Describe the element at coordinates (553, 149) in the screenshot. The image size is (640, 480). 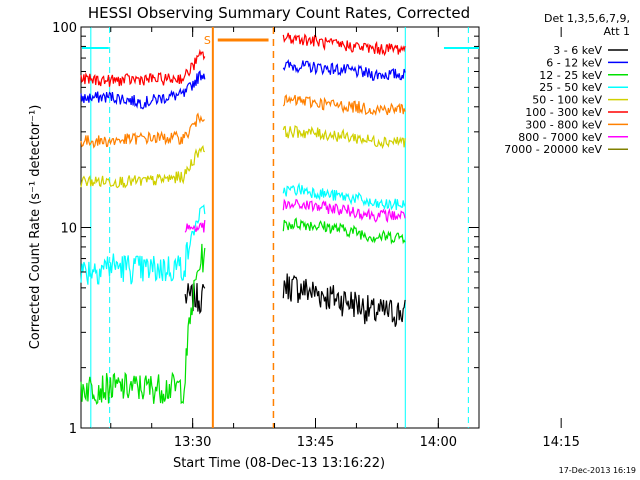
I see `legend-entry-label: 7000 - 20000 keV` at that location.